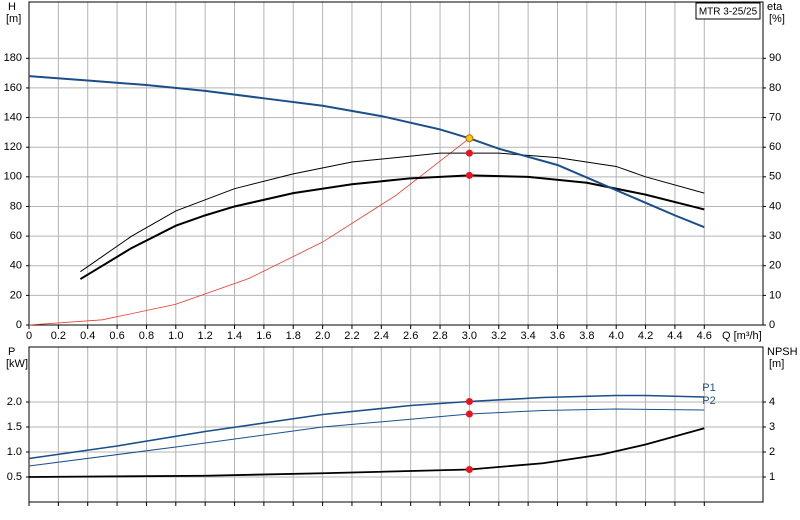  Describe the element at coordinates (708, 388) in the screenshot. I see `curve-label: P1` at that location.